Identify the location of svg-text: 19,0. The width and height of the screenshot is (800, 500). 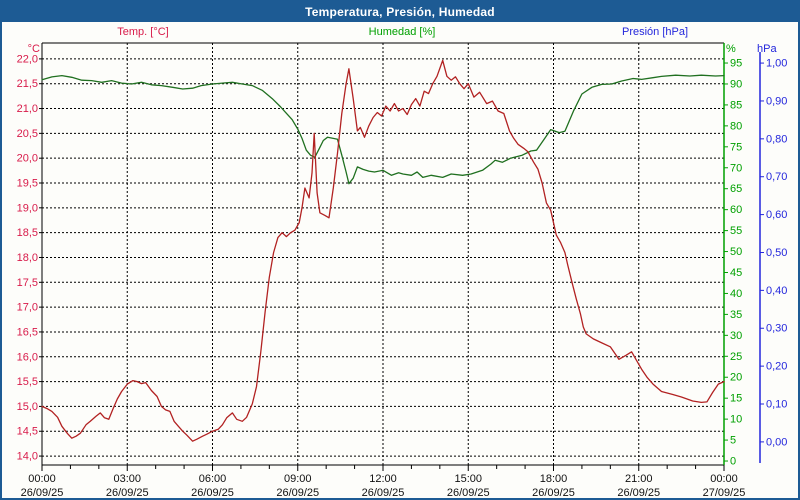
(27, 208).